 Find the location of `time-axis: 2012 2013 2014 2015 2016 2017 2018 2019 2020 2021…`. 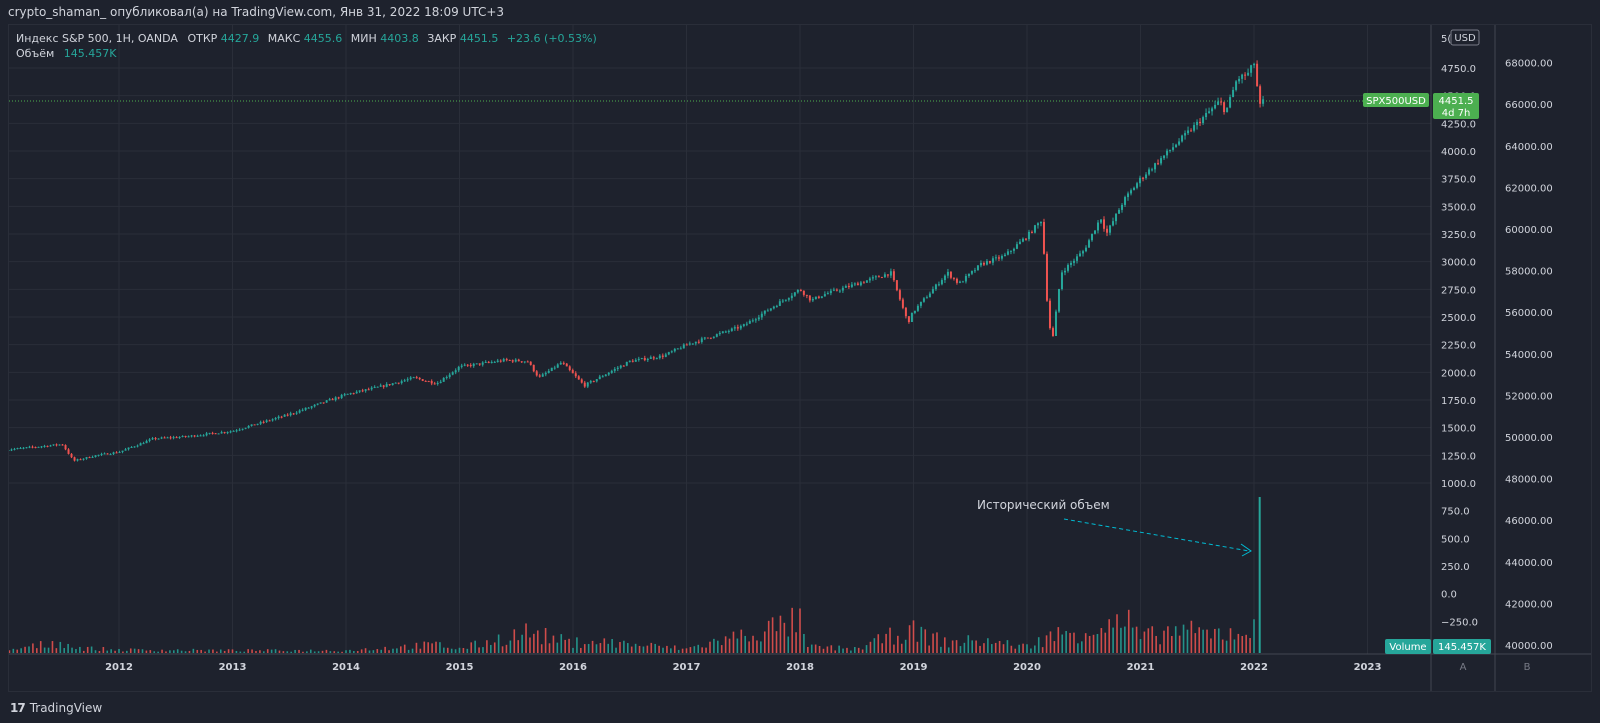

time-axis: 2012 2013 2014 2015 2016 2017 2018 2019 2020 2021… is located at coordinates (743, 667).